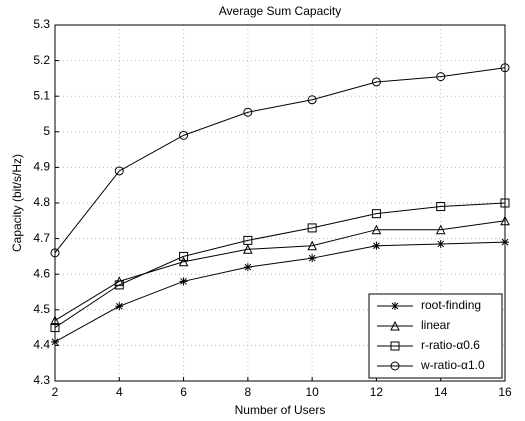 This screenshot has height=421, width=525. I want to click on x-tick-label: 10, so click(312, 392).